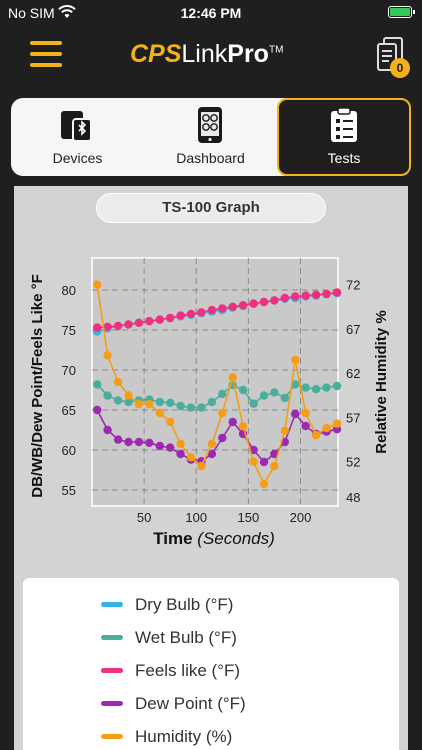 Image resolution: width=422 pixels, height=750 pixels. What do you see at coordinates (144, 517) in the screenshot?
I see `x-tick-label: 50` at bounding box center [144, 517].